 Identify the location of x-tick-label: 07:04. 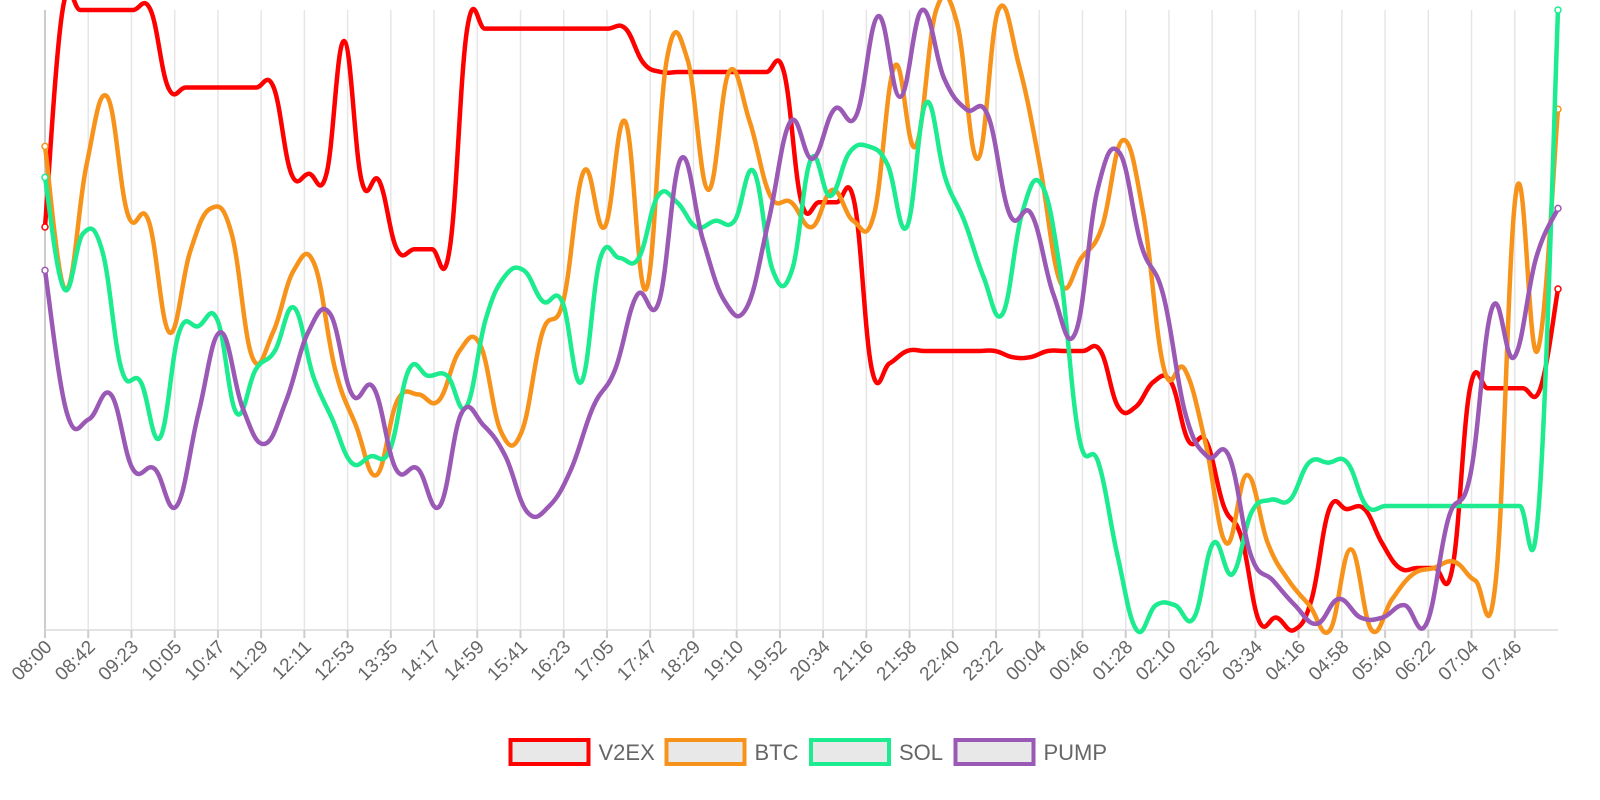
(1459, 660).